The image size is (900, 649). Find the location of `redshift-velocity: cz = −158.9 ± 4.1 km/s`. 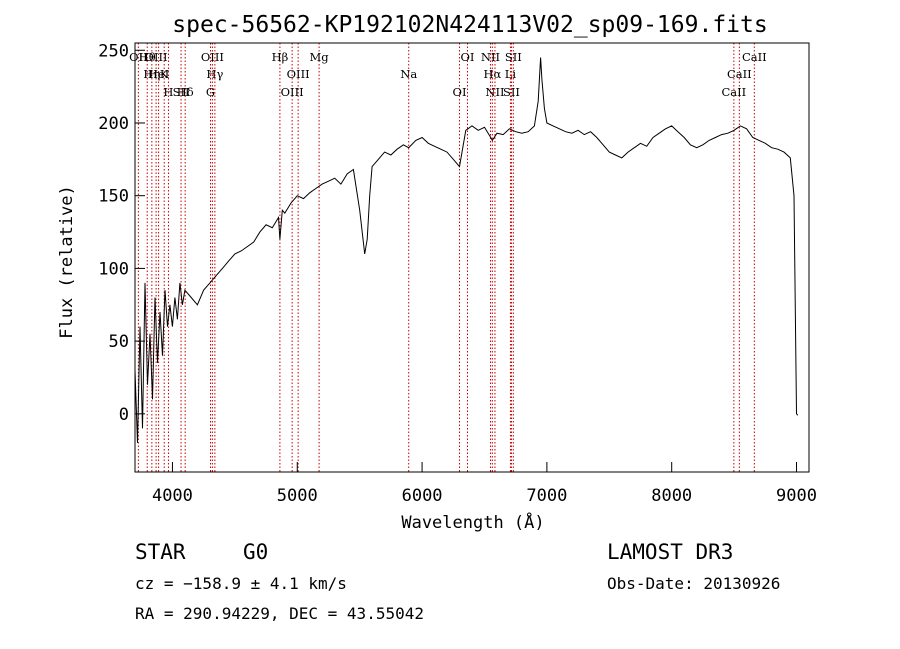

redshift-velocity: cz = −158.9 ± 4.1 km/s is located at coordinates (241, 583).